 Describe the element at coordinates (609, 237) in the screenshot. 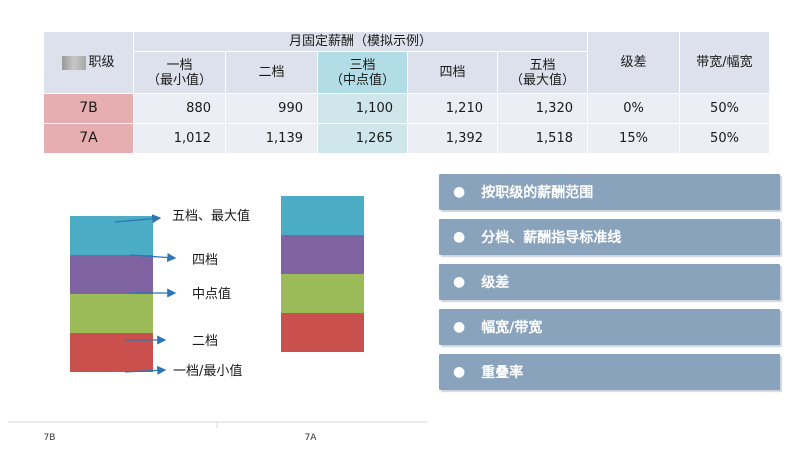

I see `key-point-item: ● 分档、薪酬指导标准线` at that location.